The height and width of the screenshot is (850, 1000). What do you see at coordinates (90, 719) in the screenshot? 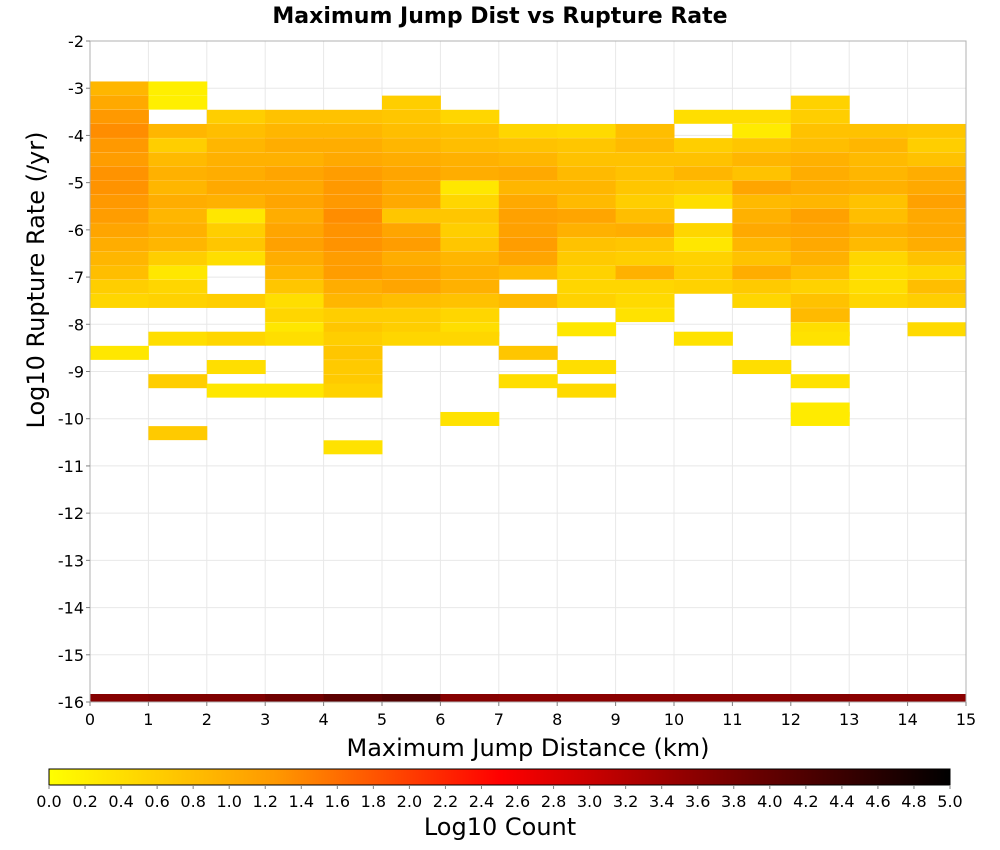
I see `x-tick-label: 0` at bounding box center [90, 719].